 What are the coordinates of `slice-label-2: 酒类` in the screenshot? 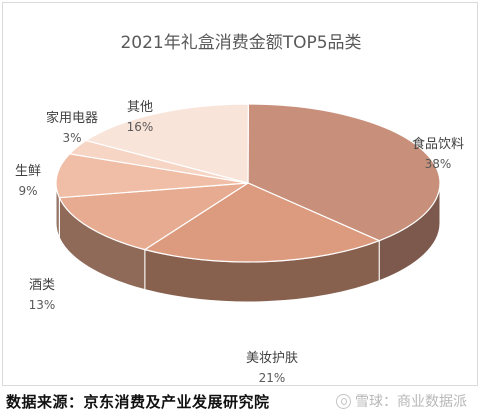 It's located at (42, 285).